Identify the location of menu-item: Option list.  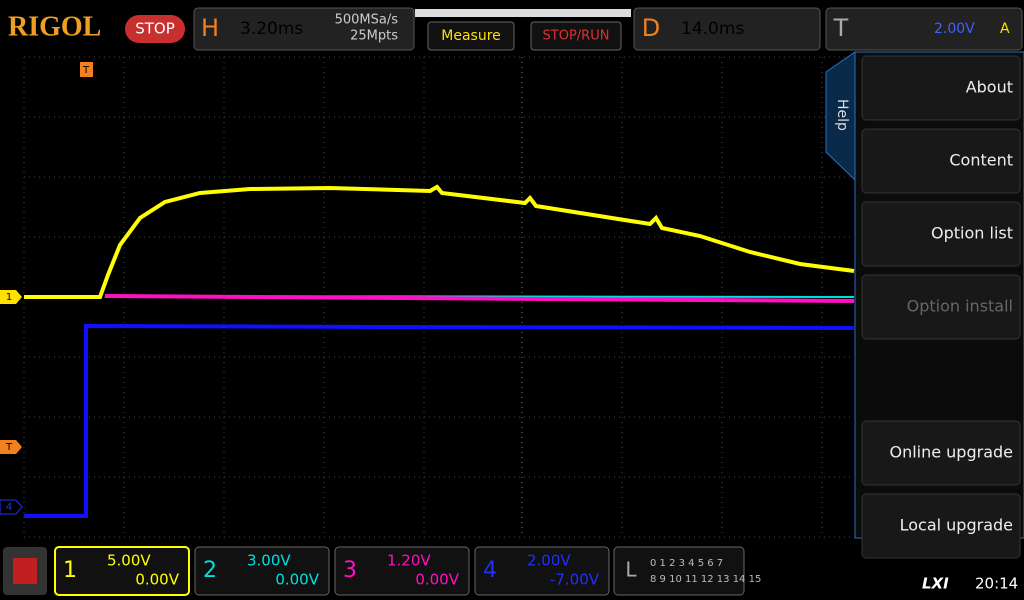
(972, 233).